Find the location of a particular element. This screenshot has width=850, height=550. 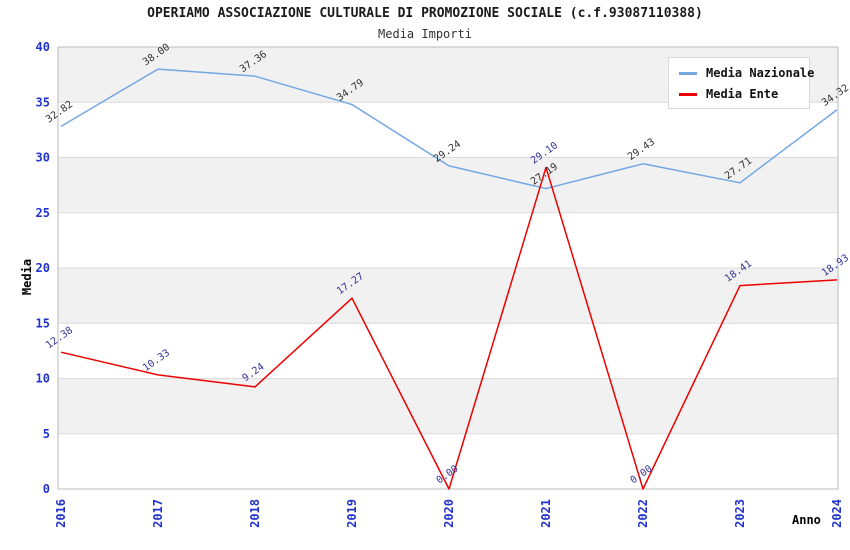

x-tick-label: 2018 is located at coordinates (255, 513).